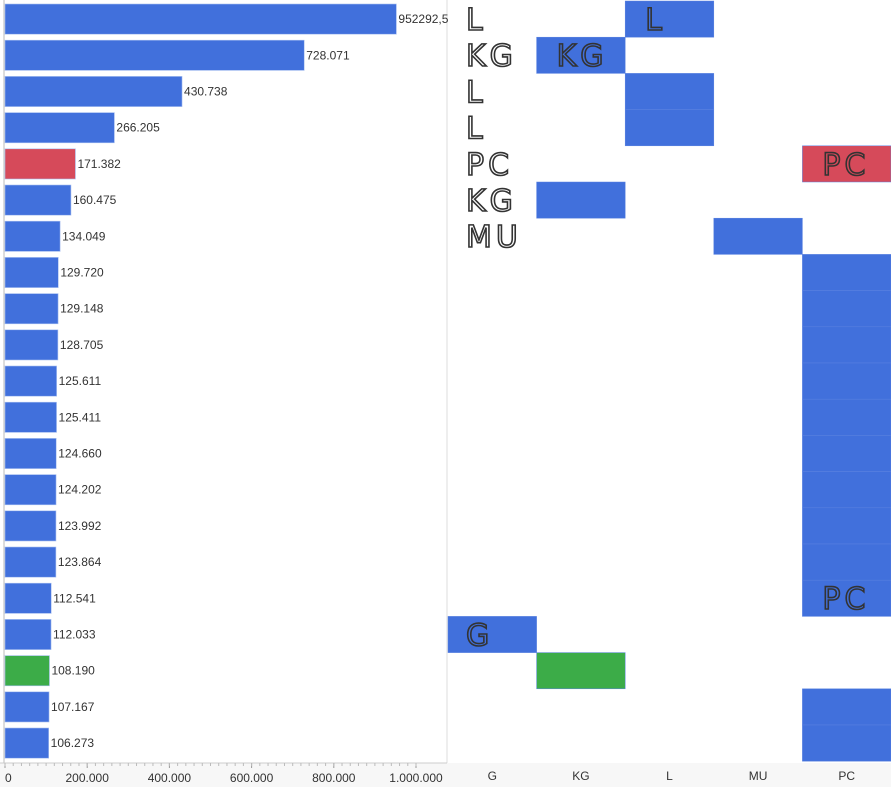 The height and width of the screenshot is (787, 891). Describe the element at coordinates (416, 778) in the screenshot. I see `x-tick-label: 1.000.000` at that location.